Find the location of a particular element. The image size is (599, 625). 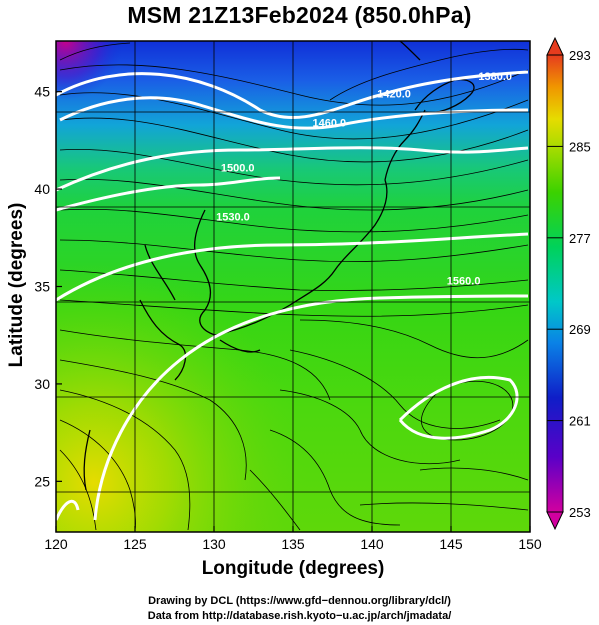

colorbar-tick-label: 261 is located at coordinates (580, 421).